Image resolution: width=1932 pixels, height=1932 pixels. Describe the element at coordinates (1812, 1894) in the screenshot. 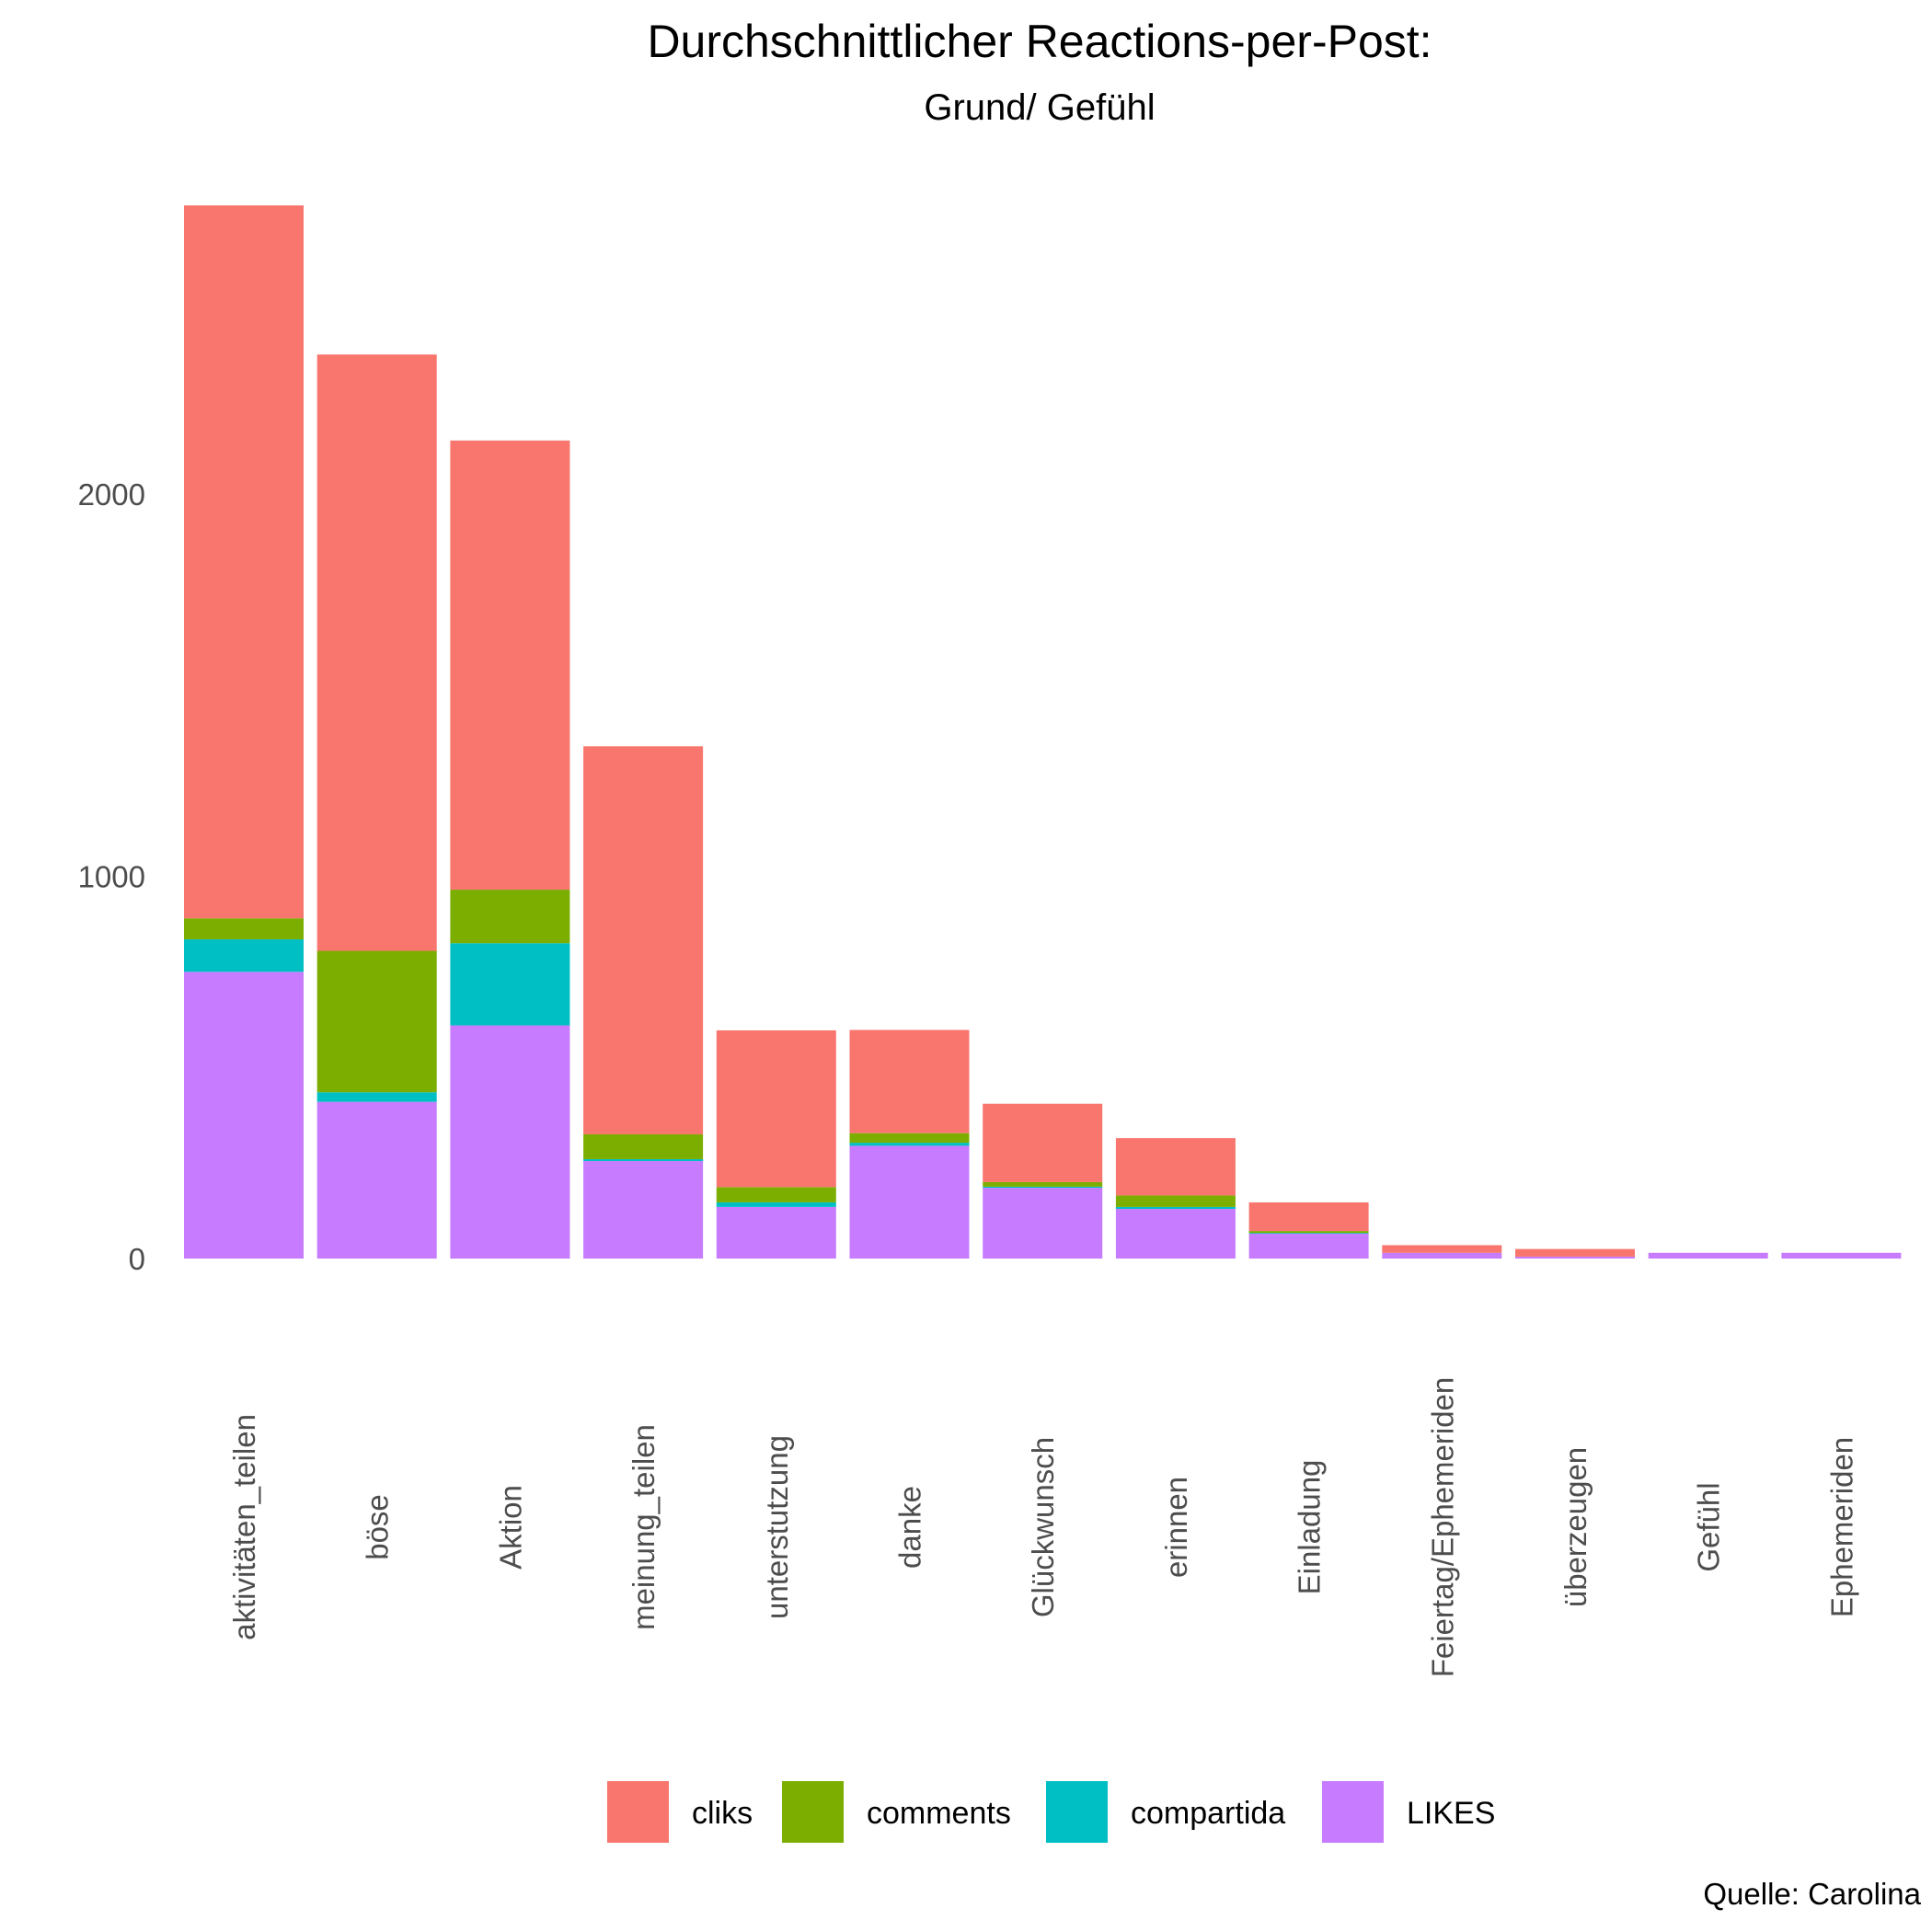

I see `chart-caption: Quelle: Carolina` at that location.